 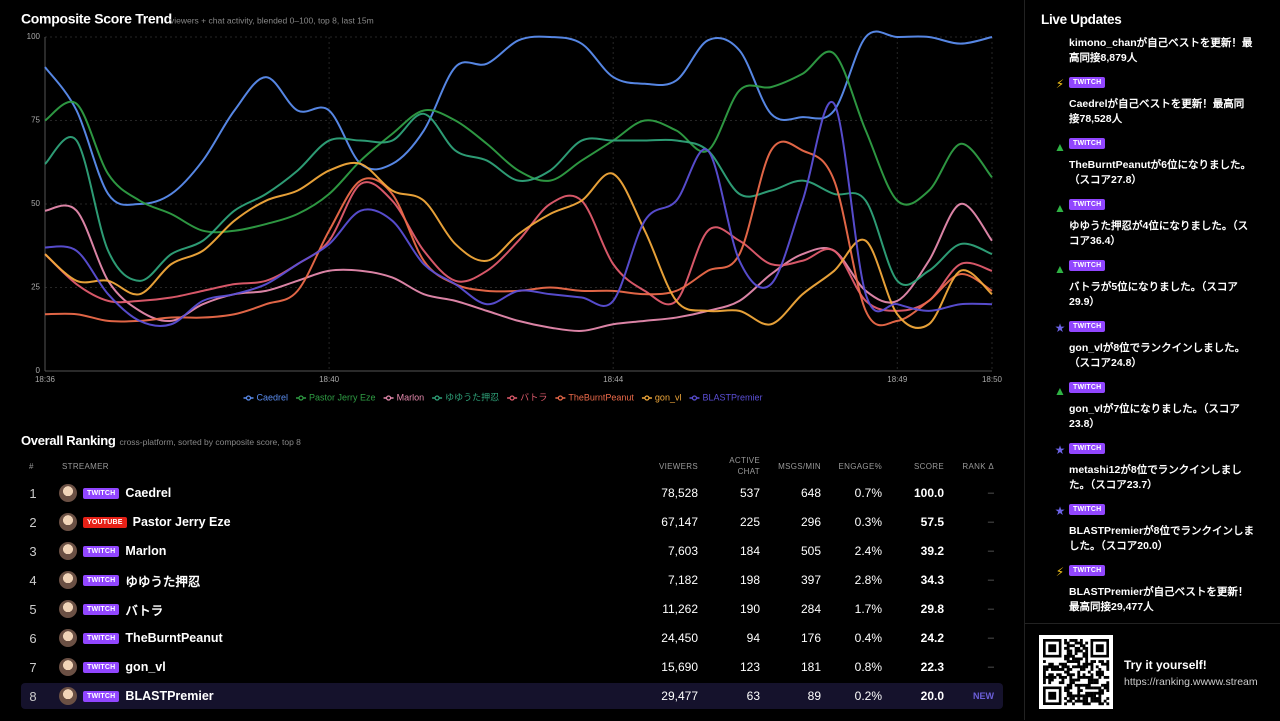 What do you see at coordinates (929, 466) in the screenshot?
I see `column-header: SCORE` at bounding box center [929, 466].